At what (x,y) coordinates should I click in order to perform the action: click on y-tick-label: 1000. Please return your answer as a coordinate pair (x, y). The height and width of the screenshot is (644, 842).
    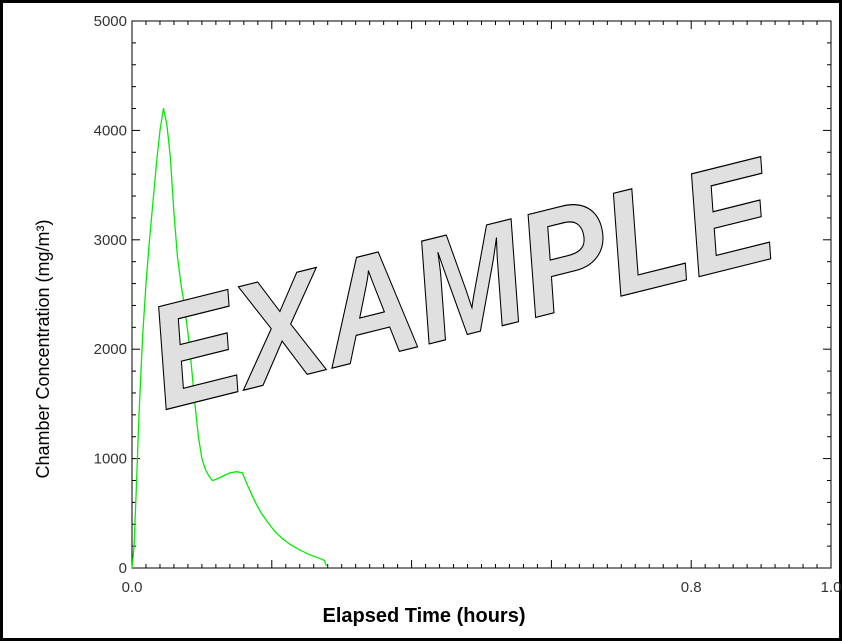
    Looking at the image, I should click on (110, 459).